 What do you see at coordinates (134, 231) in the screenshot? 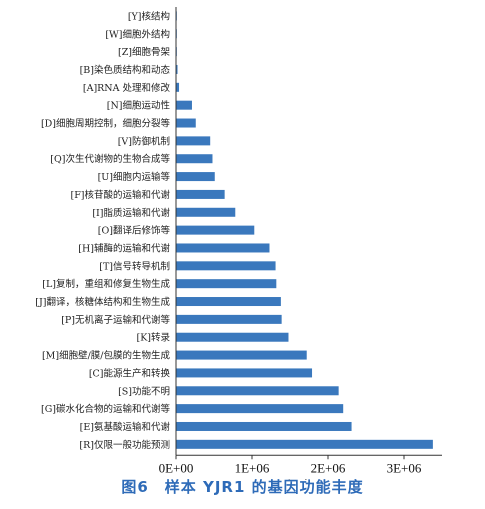
I see `category-label: [O]翻译后修饰等` at bounding box center [134, 231].